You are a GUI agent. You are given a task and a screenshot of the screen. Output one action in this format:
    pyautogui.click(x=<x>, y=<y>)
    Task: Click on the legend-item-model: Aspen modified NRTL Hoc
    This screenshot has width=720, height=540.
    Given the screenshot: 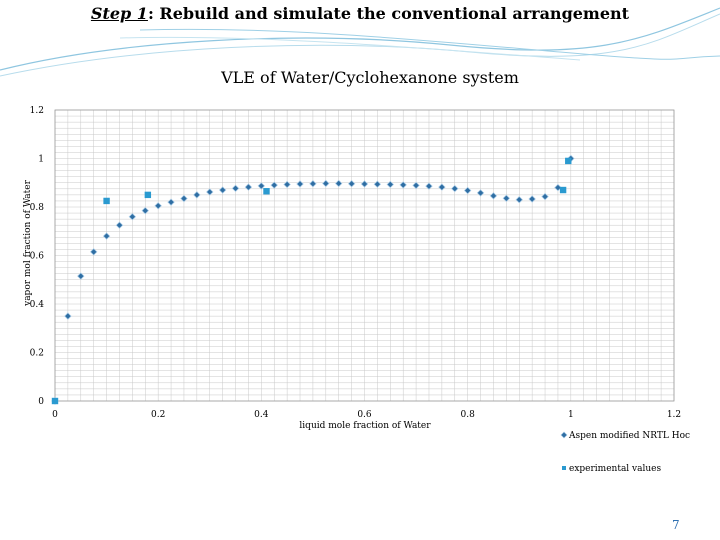 What is the action you would take?
    pyautogui.click(x=625, y=436)
    